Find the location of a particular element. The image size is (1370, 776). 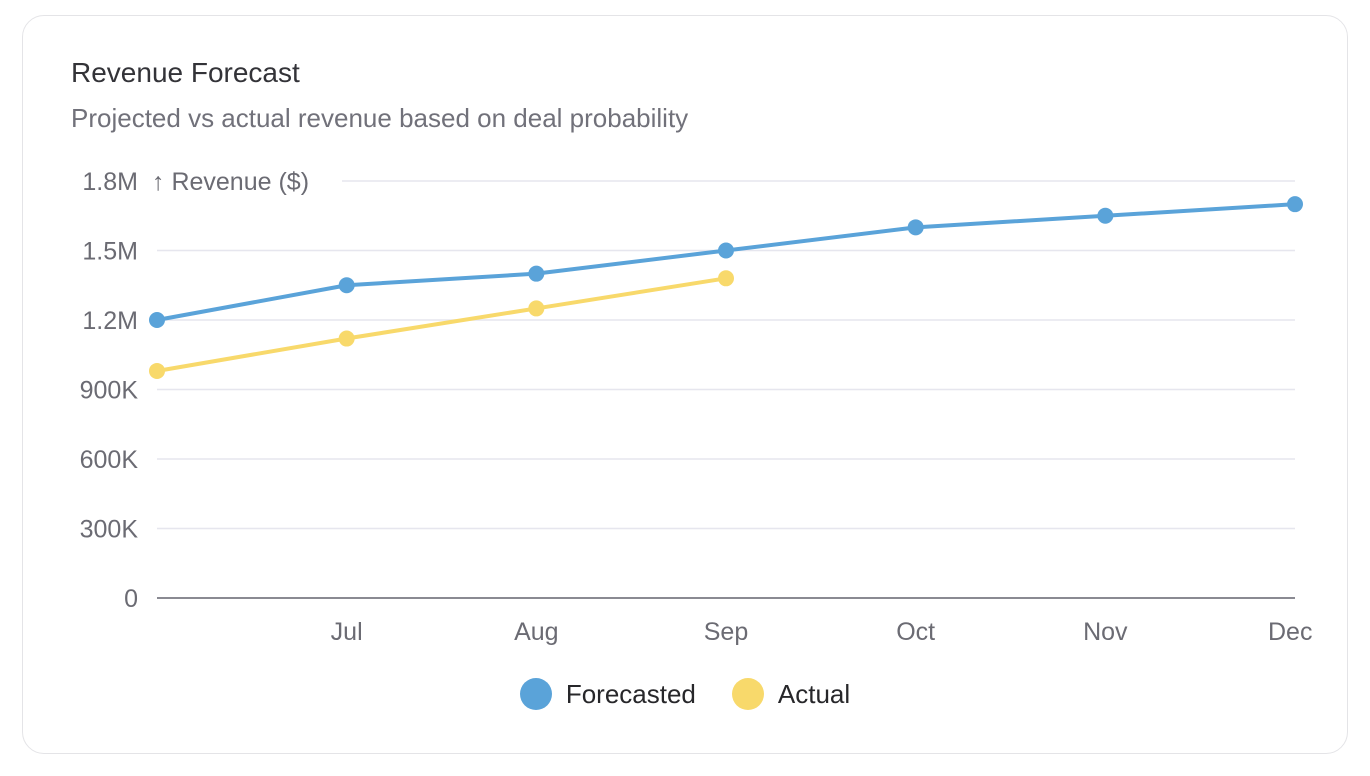

x-tick-label: Sep is located at coordinates (726, 632).